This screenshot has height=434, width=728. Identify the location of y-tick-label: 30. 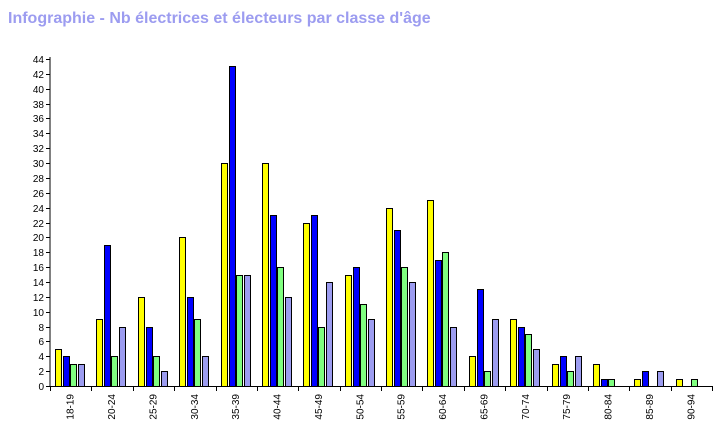
(39, 164).